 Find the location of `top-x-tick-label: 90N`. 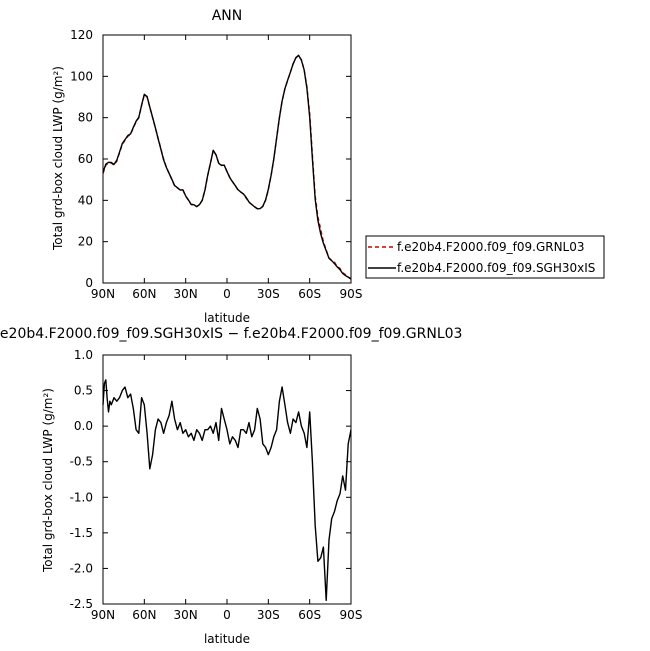

top-x-tick-label: 90N is located at coordinates (103, 294).